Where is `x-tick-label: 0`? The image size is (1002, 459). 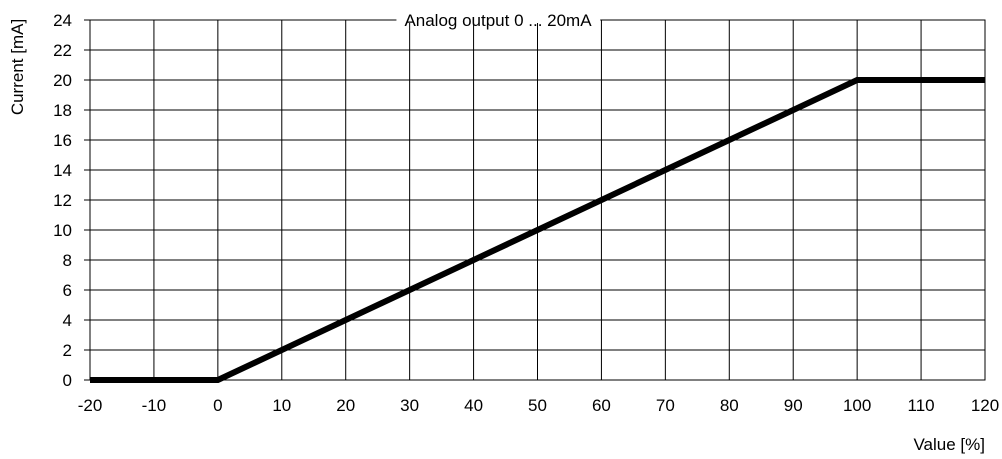
x-tick-label: 0 is located at coordinates (217, 405).